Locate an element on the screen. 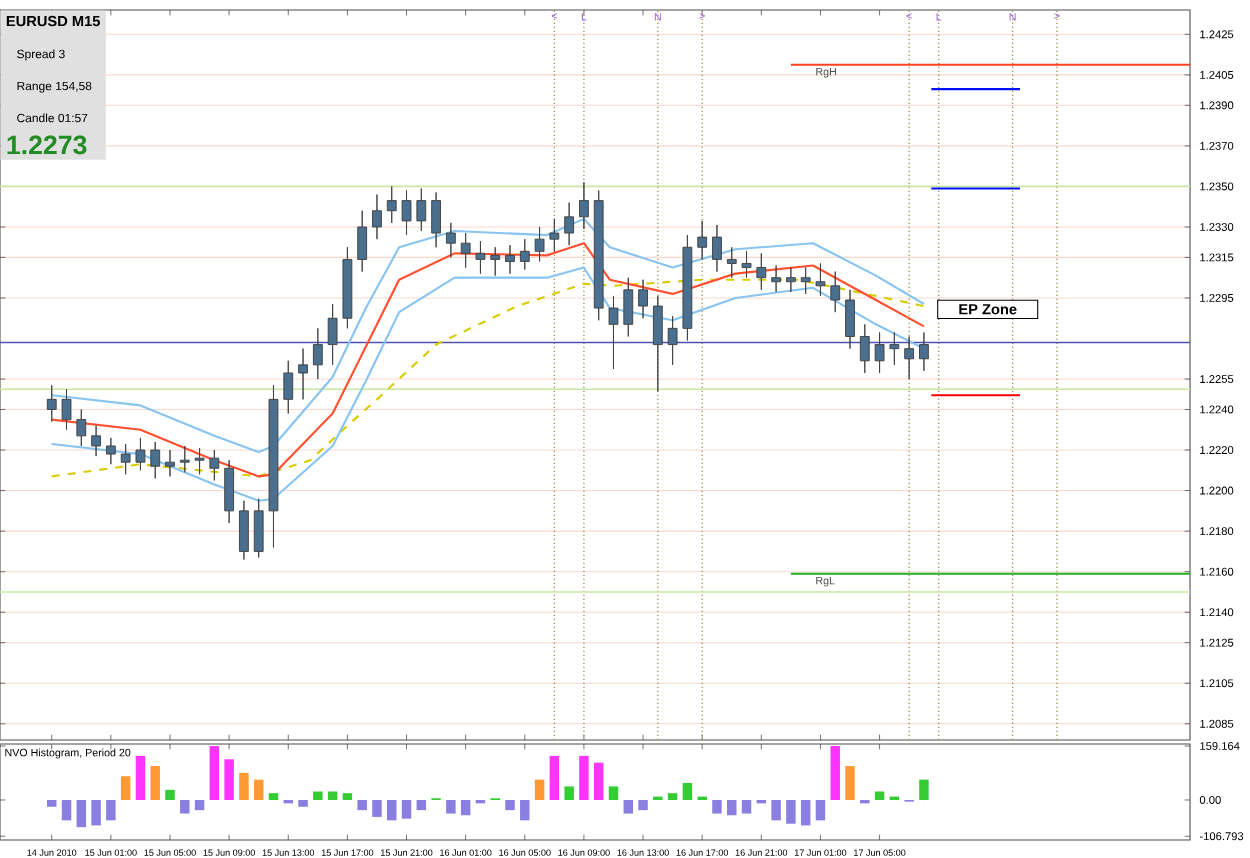 This screenshot has height=858, width=1250. annotation: 1.2273 is located at coordinates (47, 145).